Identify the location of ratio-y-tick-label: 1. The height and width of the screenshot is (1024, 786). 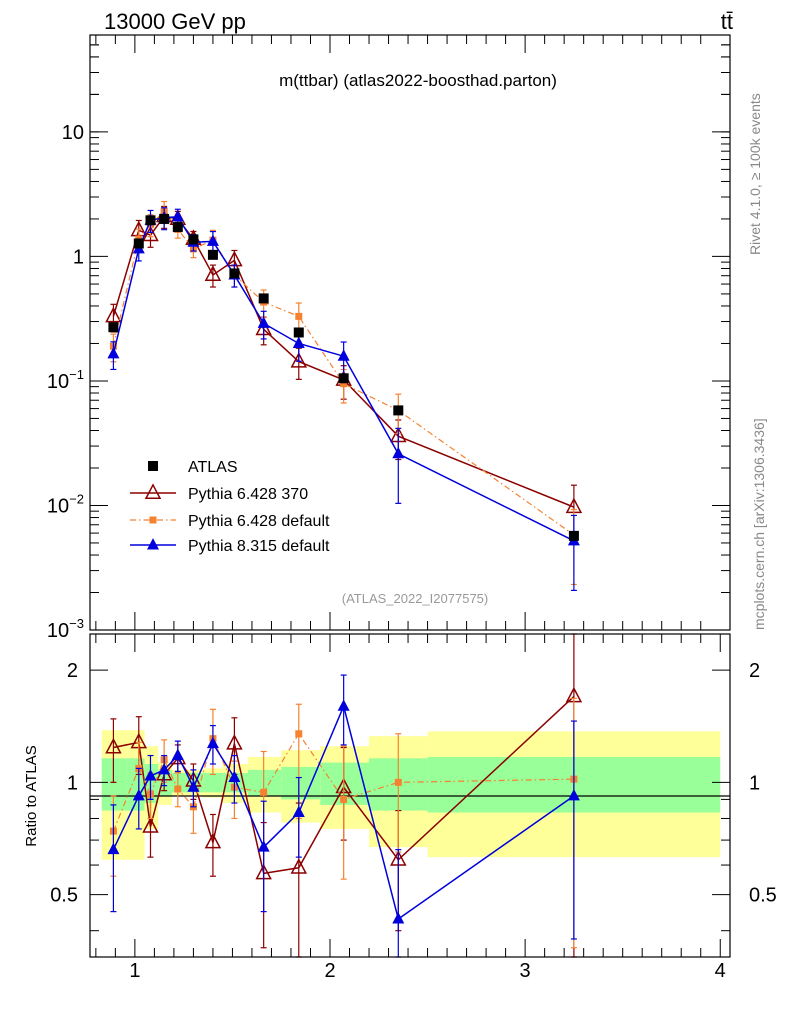
(72, 783).